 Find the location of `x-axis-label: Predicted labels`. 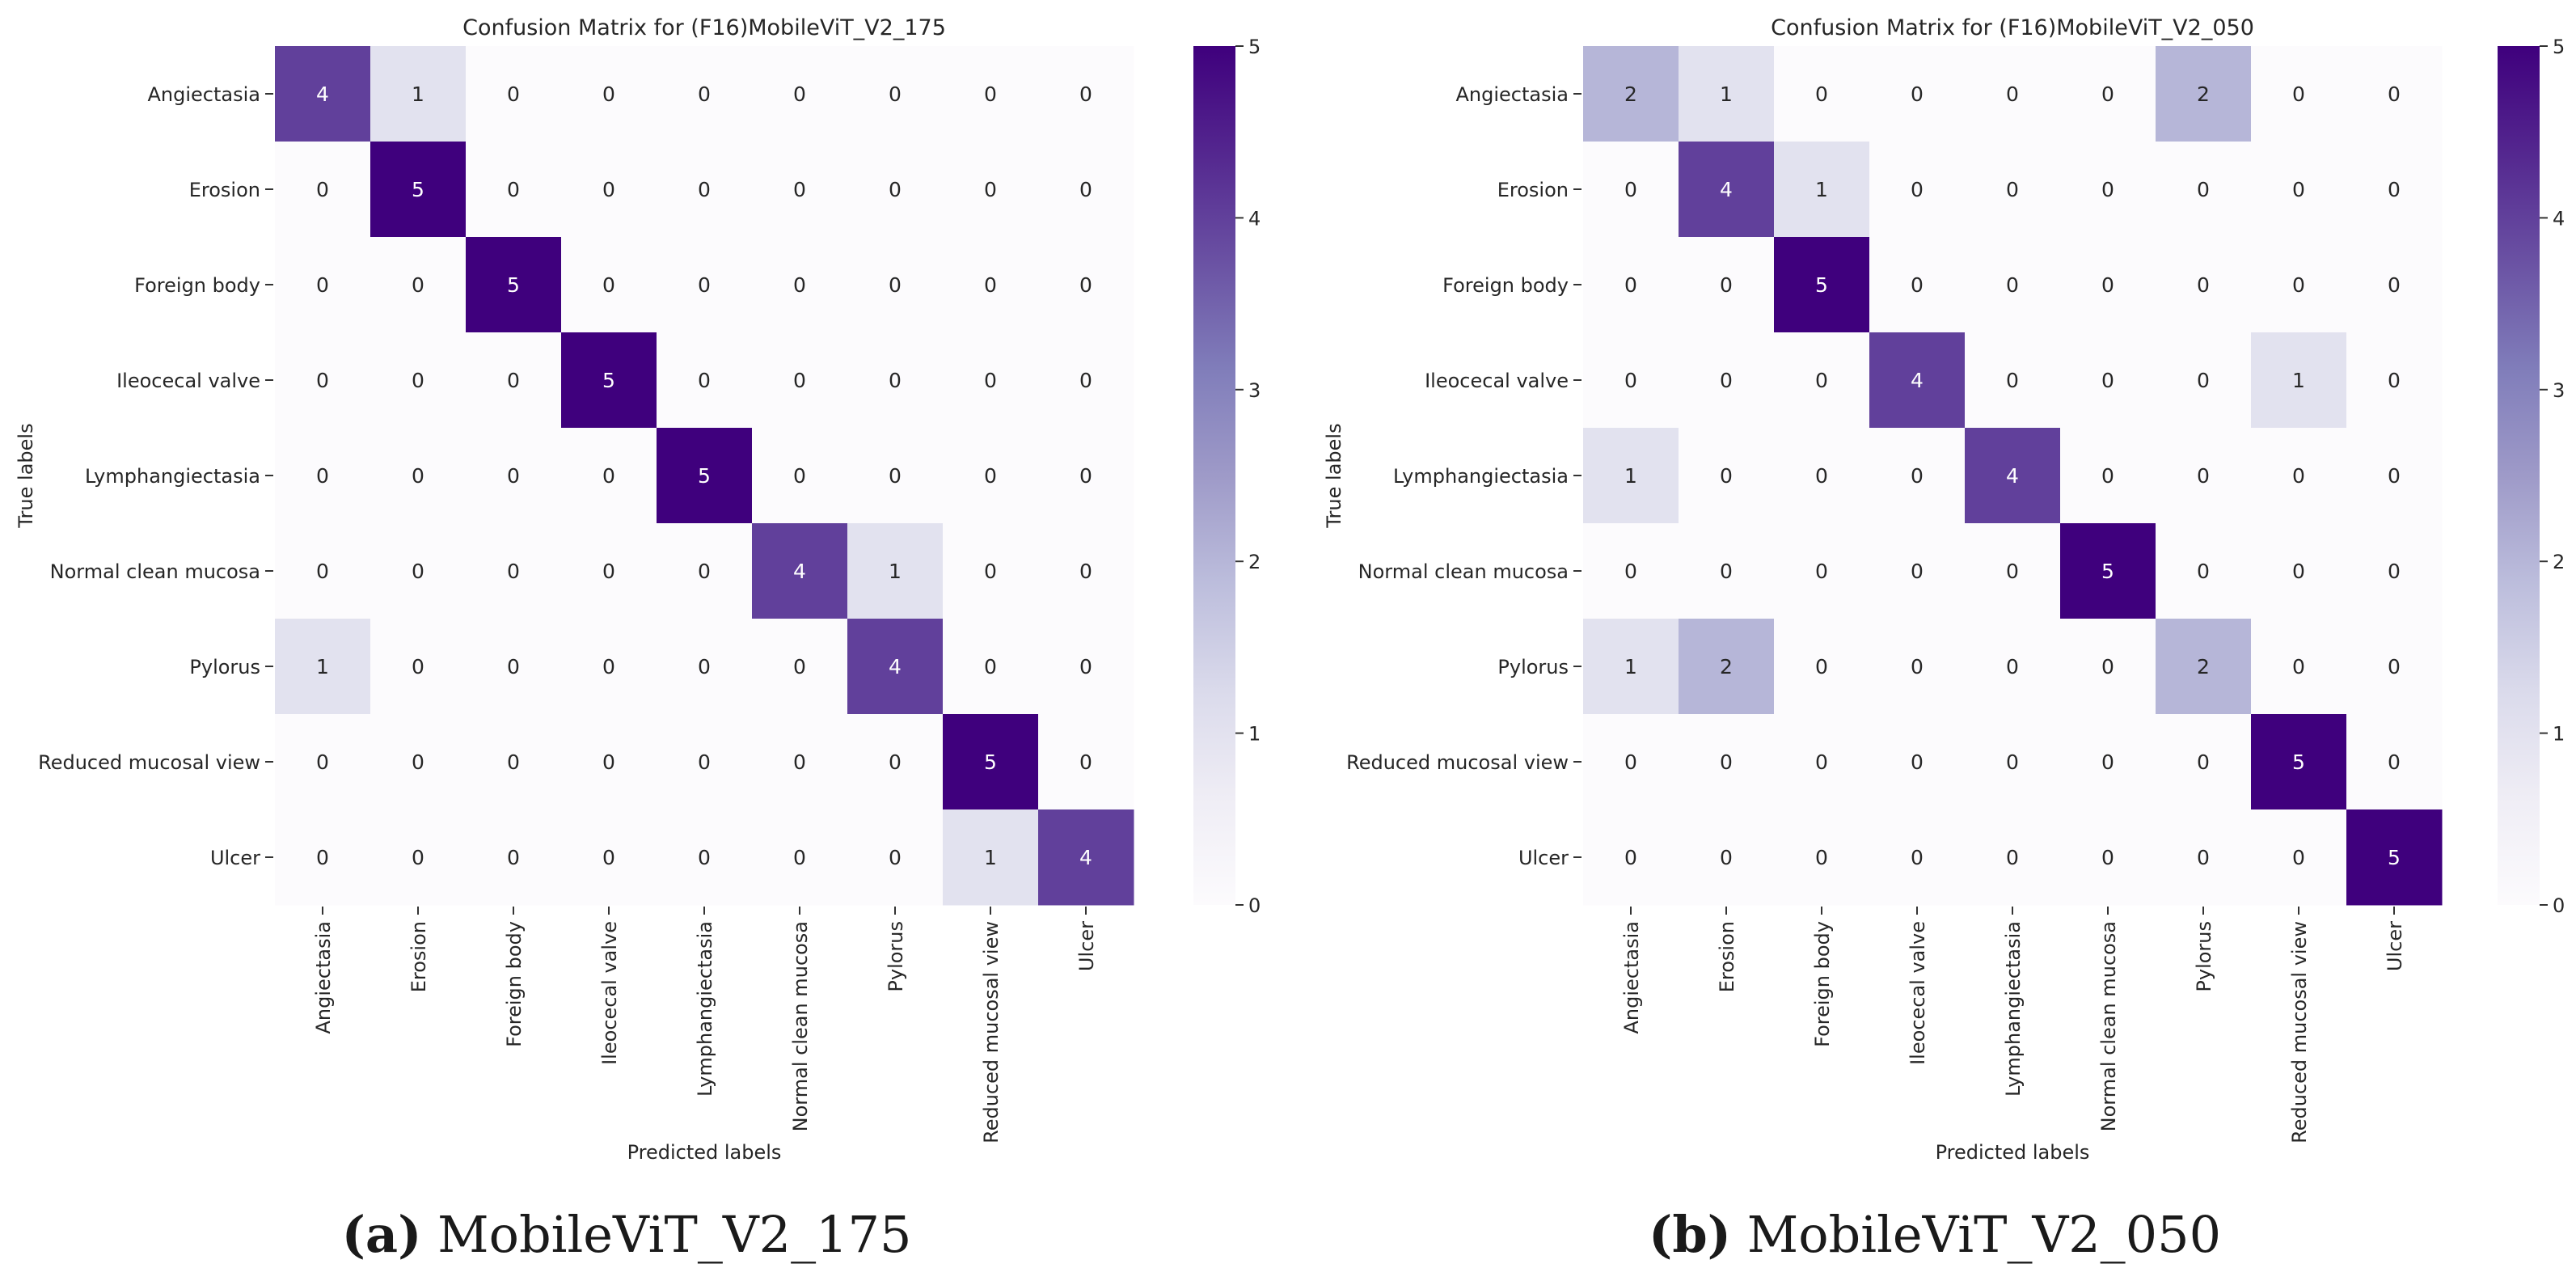

x-axis-label: Predicted labels is located at coordinates (2013, 1153).